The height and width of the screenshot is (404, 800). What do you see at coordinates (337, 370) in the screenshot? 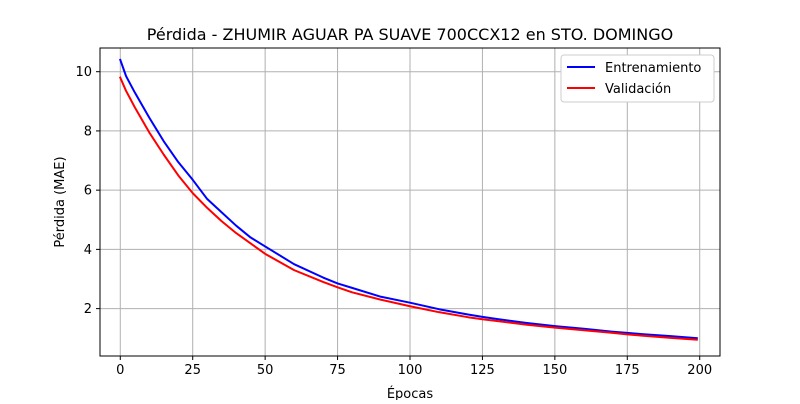
I see `x-tick-label: 75` at bounding box center [337, 370].